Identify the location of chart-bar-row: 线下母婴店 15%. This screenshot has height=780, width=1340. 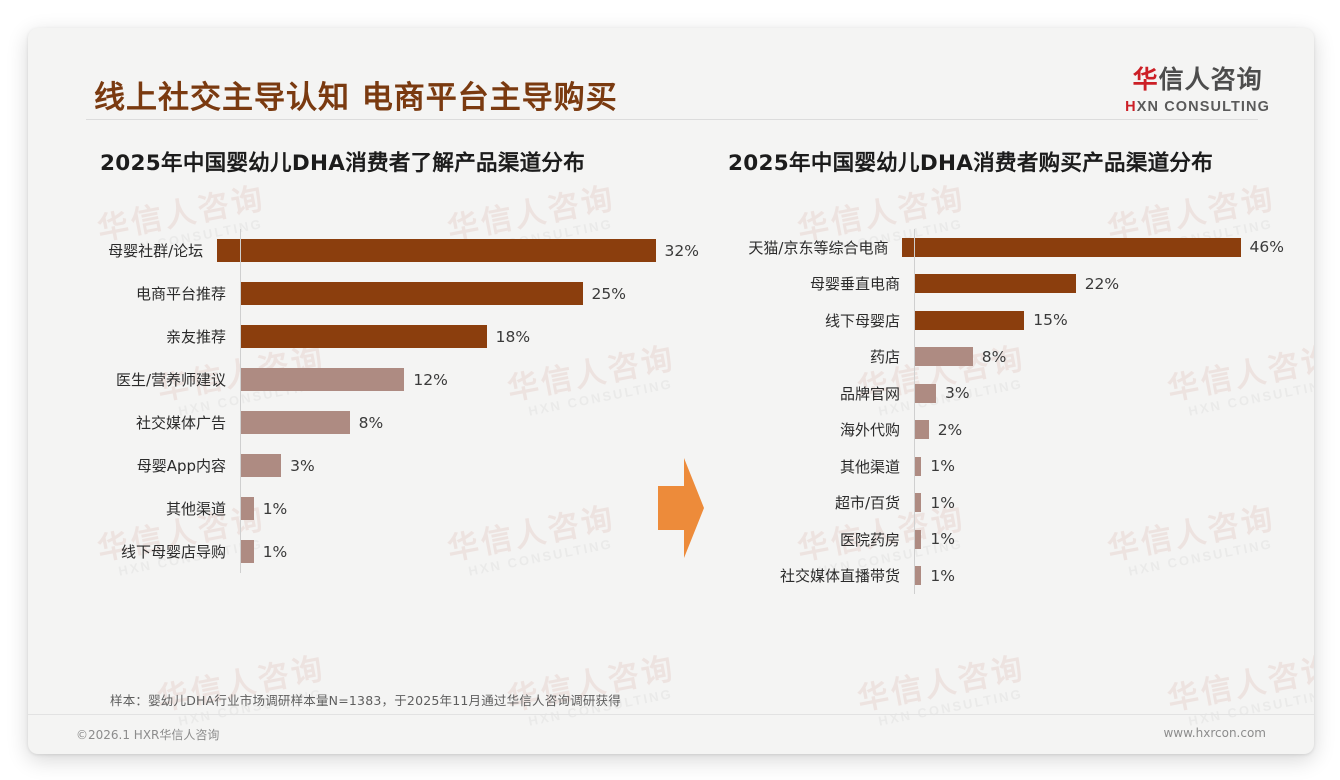
(994, 320).